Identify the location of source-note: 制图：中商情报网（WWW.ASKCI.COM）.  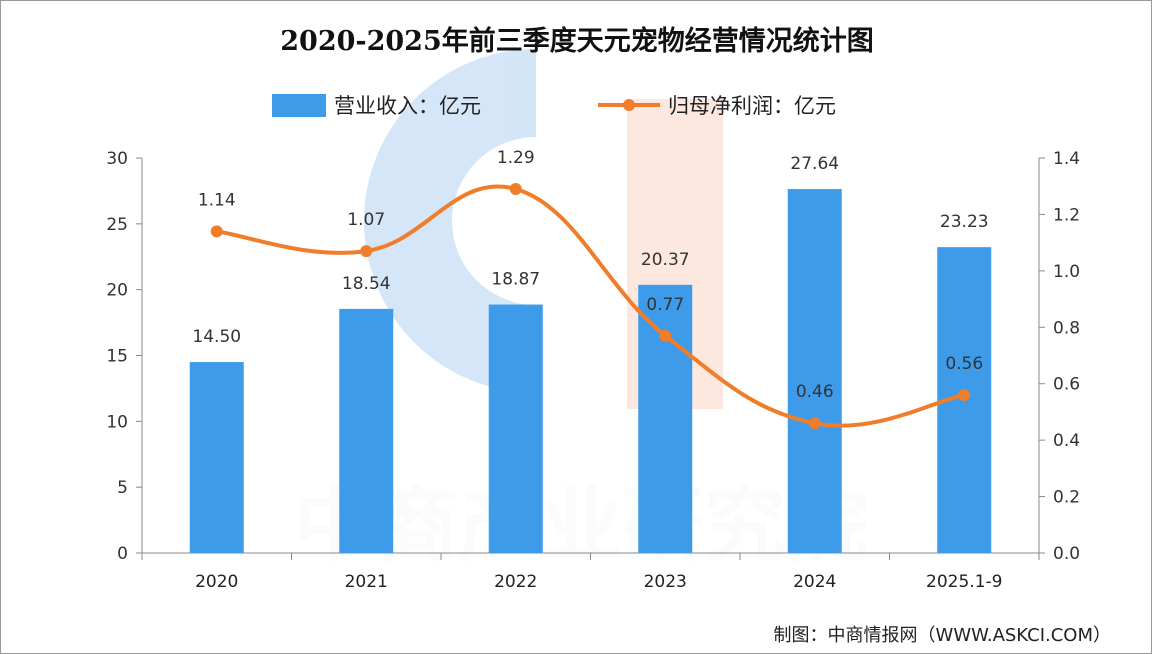
(942, 635).